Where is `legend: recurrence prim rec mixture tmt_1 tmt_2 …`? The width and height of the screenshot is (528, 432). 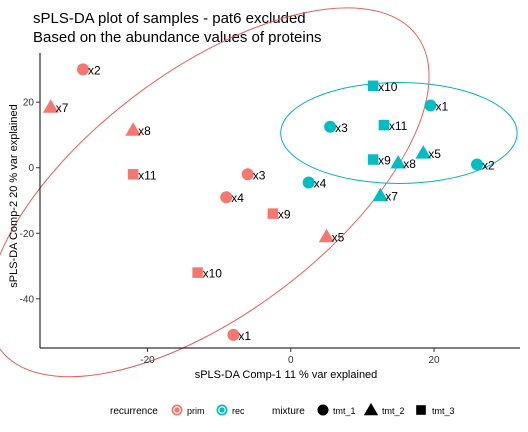 legend: recurrence prim rec mixture tmt_1 tmt_2 … is located at coordinates (282, 409).